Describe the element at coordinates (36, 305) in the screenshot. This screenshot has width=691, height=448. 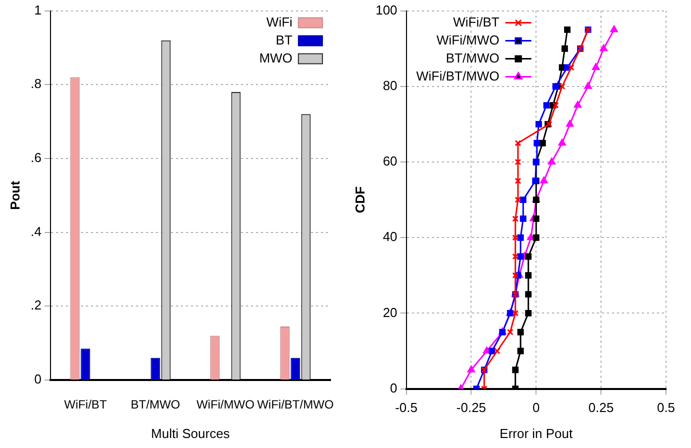
I see `y-tick-label: .2` at that location.